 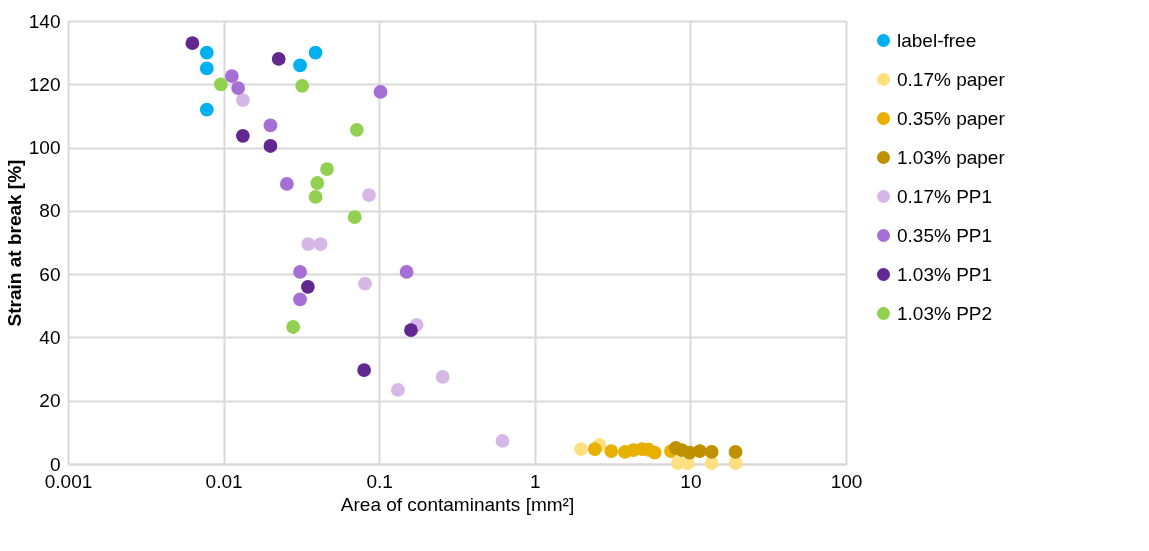 I want to click on legend-label: 0.17% PP1, so click(x=945, y=196).